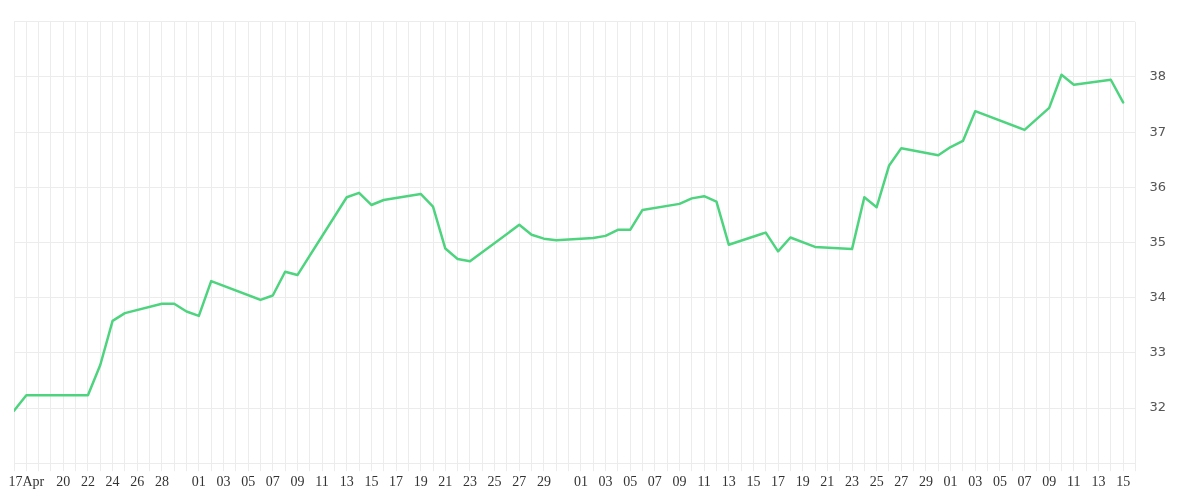 This screenshot has height=500, width=1200. Describe the element at coordinates (26, 482) in the screenshot. I see `x-tick-label: 17Apr` at that location.